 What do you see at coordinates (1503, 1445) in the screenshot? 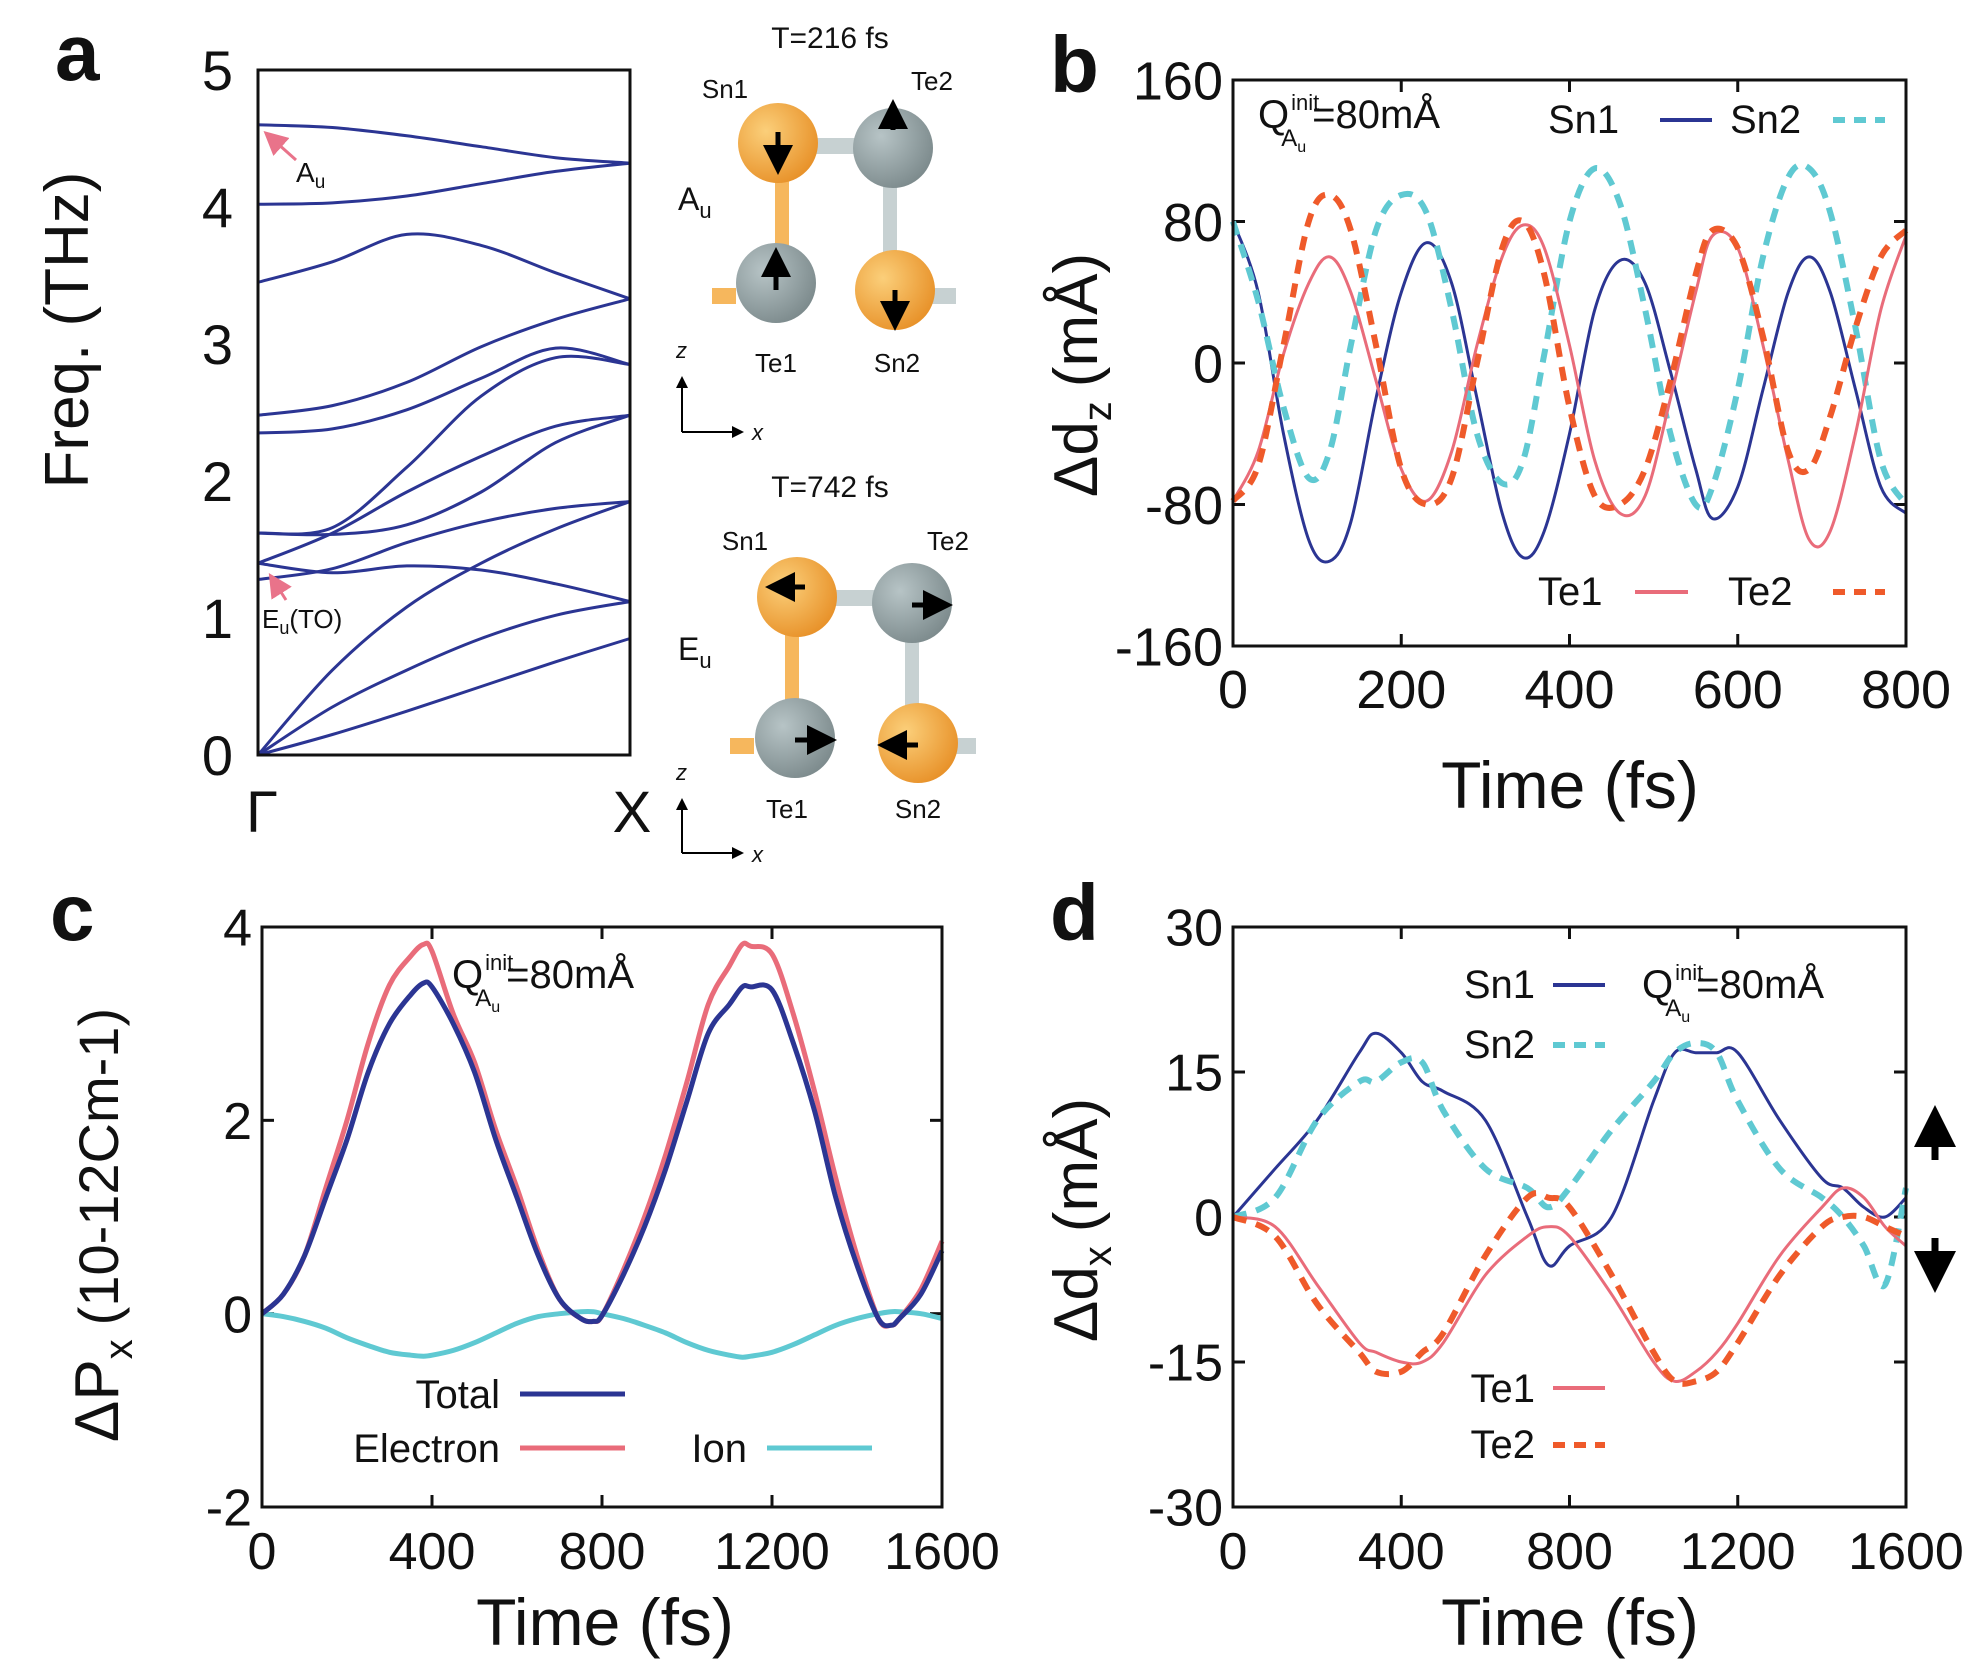
I see `legend-label-te2: Te2` at bounding box center [1503, 1445].